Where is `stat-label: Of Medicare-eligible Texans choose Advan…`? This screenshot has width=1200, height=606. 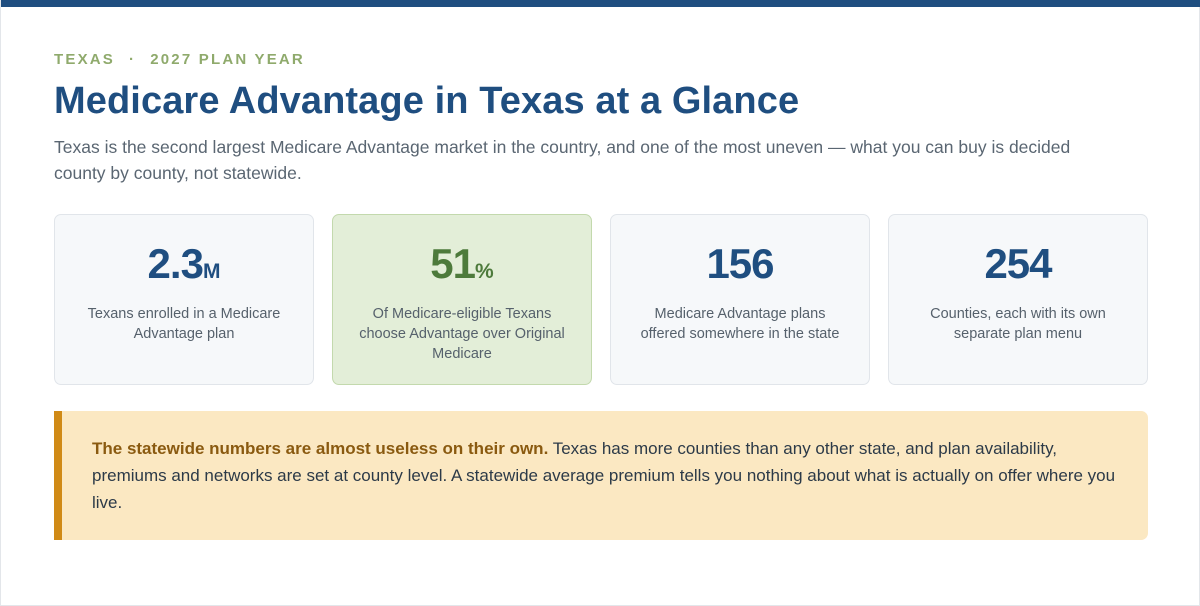 stat-label: Of Medicare-eligible Texans choose Advan… is located at coordinates (462, 334).